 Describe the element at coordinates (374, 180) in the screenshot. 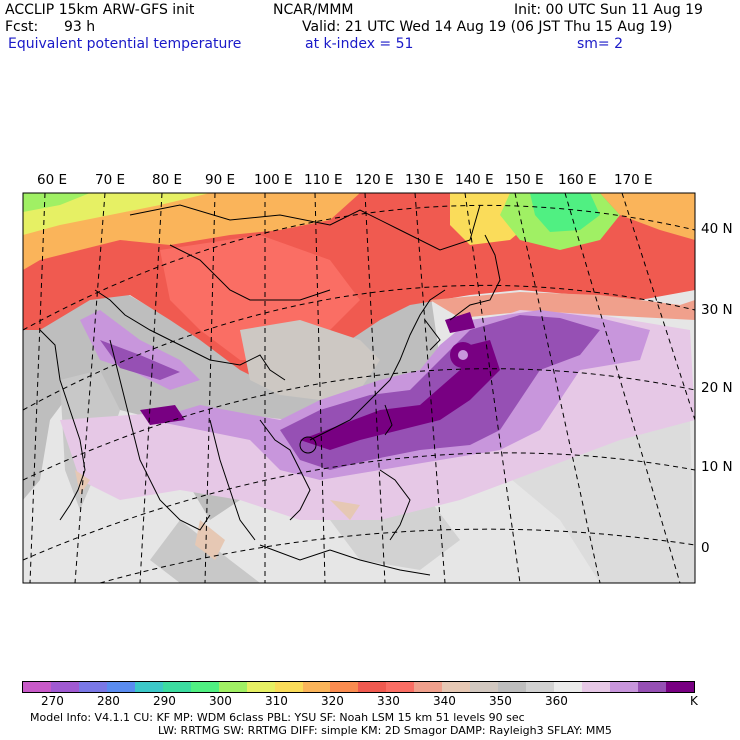

I see `lon-label-120e: 120 E` at that location.